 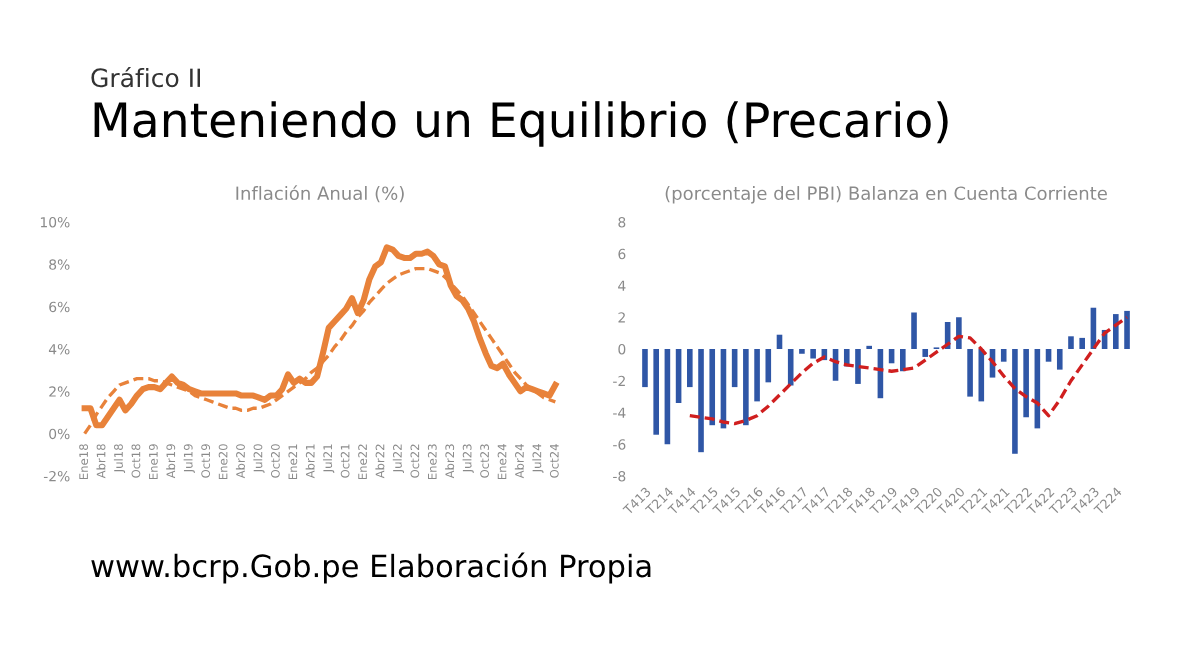 What do you see at coordinates (521, 124) in the screenshot?
I see `text: Manteniendo un Equilibrio (Precario)` at bounding box center [521, 124].